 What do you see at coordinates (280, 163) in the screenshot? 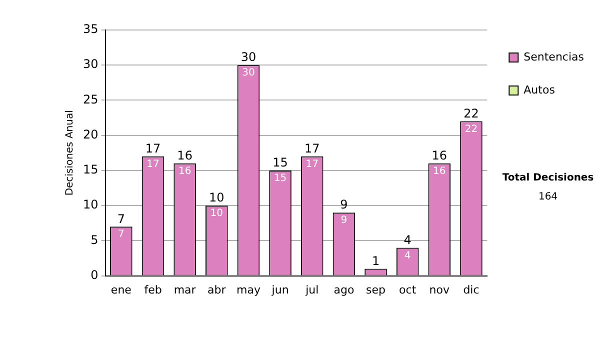
I see `total-label: 15` at bounding box center [280, 163].